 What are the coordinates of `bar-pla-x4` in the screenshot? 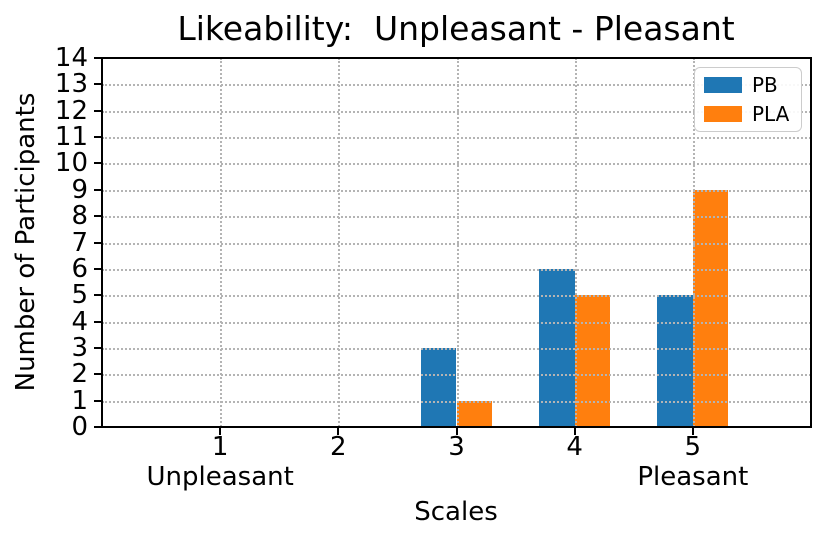 It's located at (592, 361).